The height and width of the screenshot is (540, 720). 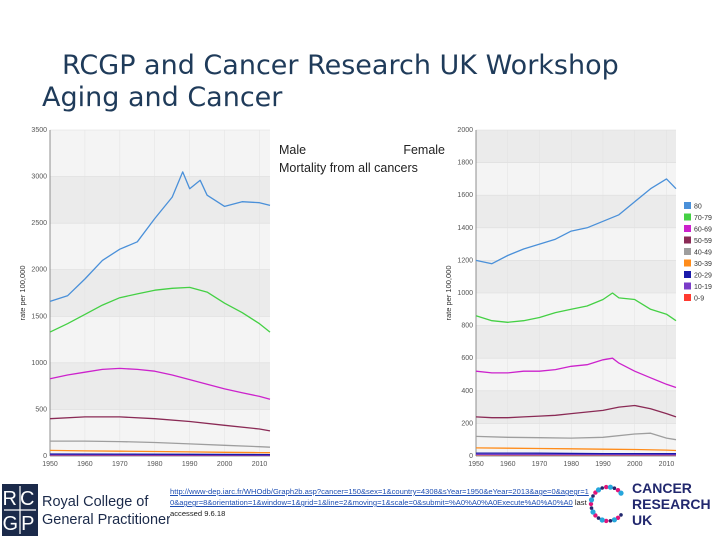 What do you see at coordinates (662, 488) in the screenshot?
I see `cruk-line1: CANCER` at bounding box center [662, 488].